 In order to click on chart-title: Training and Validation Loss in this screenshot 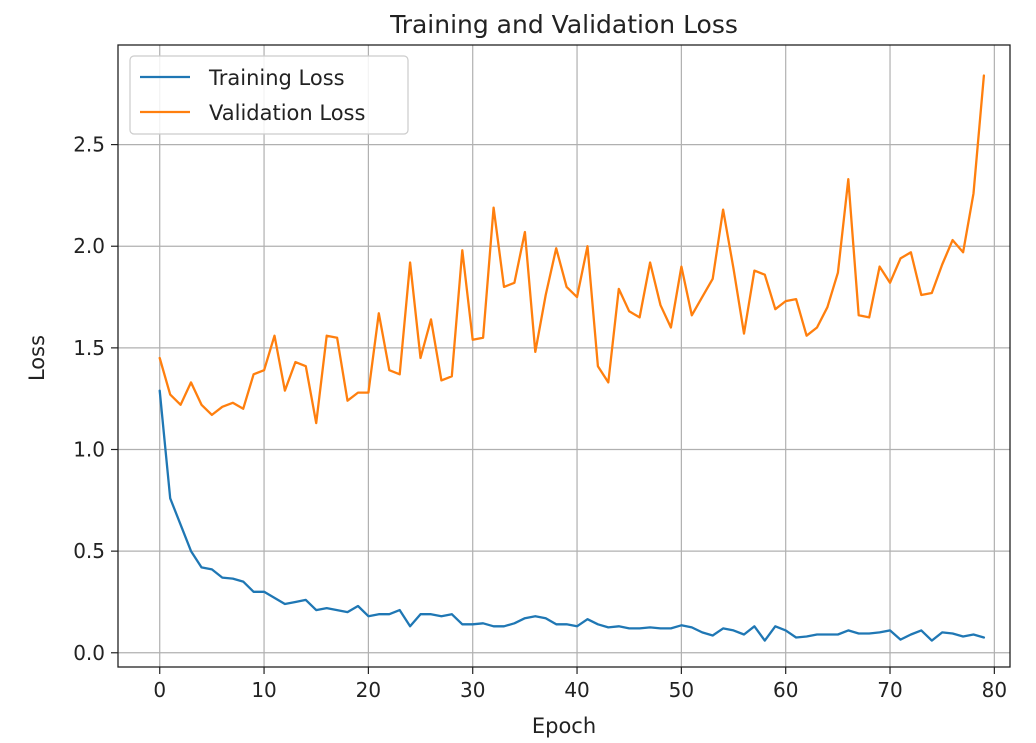, I will do `click(563, 24)`.